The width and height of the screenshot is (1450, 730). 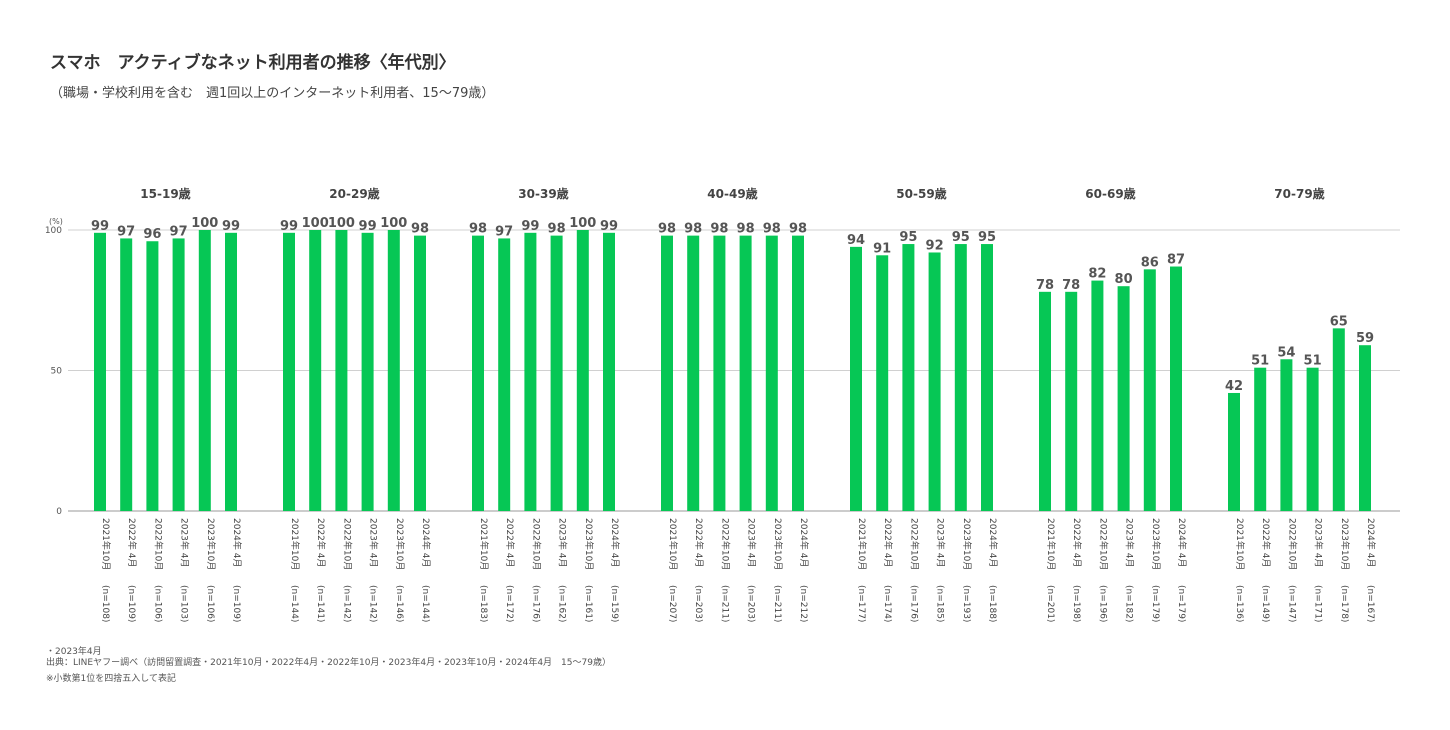 I want to click on sample-size-label: (n=174), so click(x=887, y=603).